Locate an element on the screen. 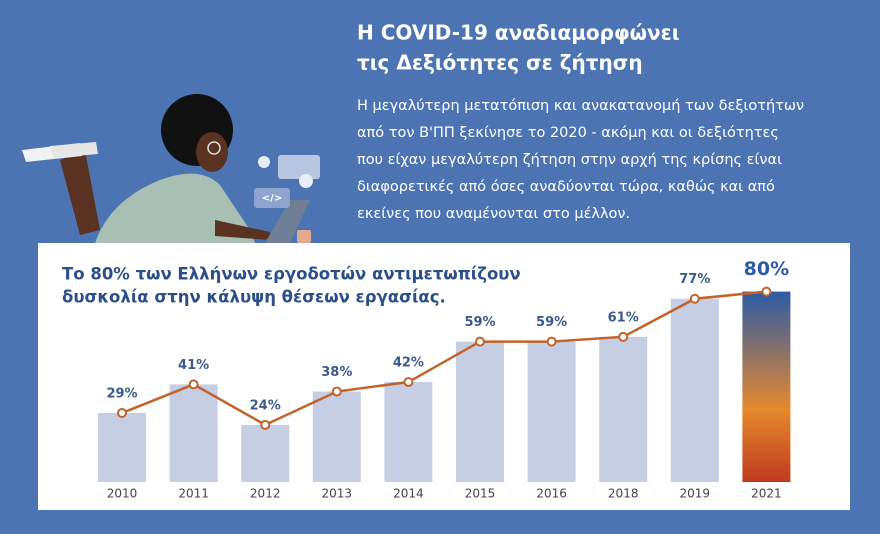 This screenshot has height=534, width=880. x-tick-label: 2021 is located at coordinates (766, 494).